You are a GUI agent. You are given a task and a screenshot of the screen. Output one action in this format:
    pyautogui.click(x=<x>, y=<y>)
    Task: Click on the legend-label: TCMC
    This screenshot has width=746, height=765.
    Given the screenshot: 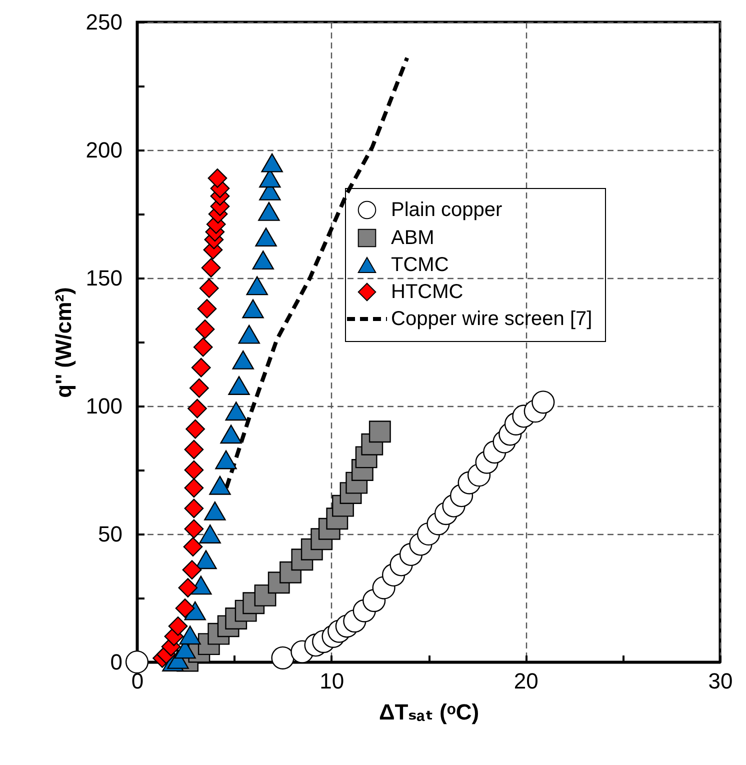 What is the action you would take?
    pyautogui.click(x=420, y=265)
    